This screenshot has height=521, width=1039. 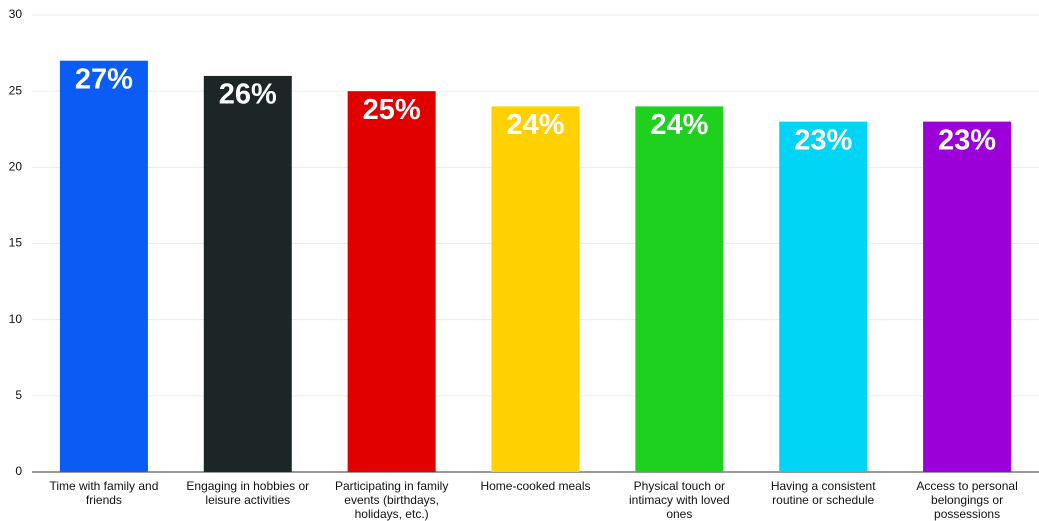 What do you see at coordinates (18, 395) in the screenshot?
I see `y-tick-label: 5` at bounding box center [18, 395].